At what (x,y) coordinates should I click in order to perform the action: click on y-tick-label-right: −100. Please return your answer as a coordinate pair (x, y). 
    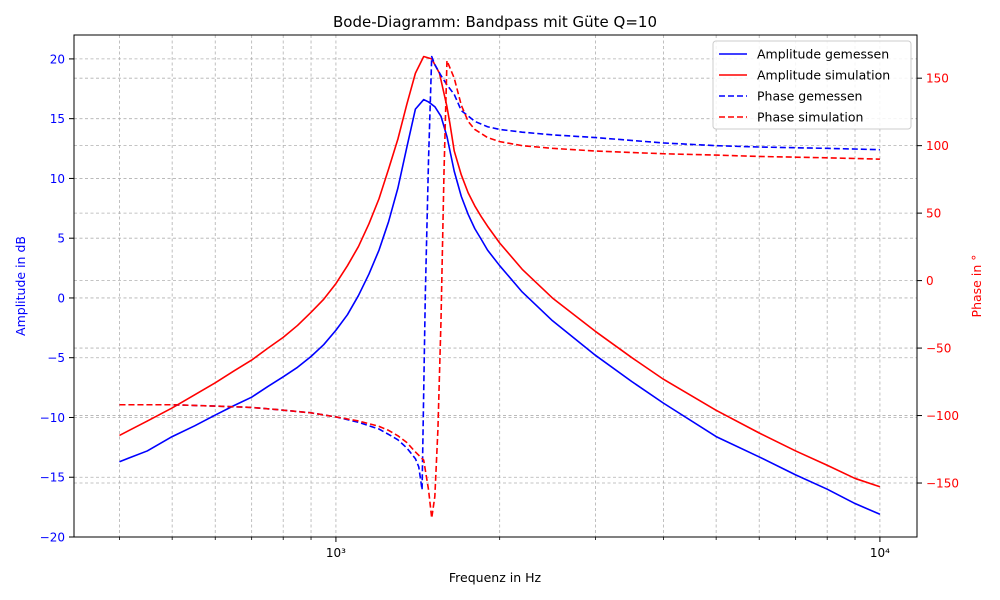
    Looking at the image, I should click on (942, 416).